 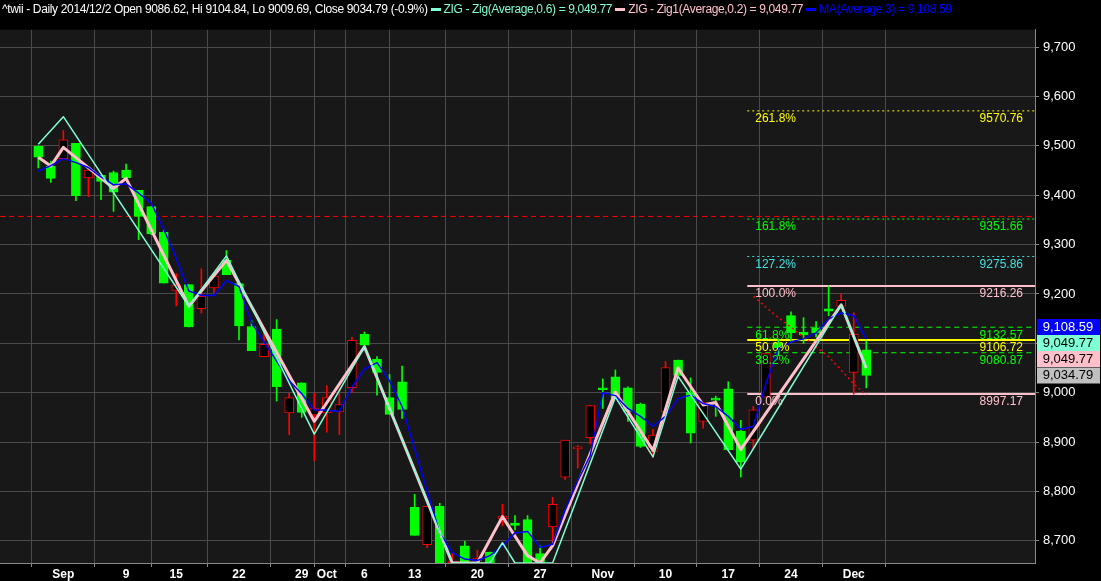 I want to click on y-tick-label: 9,300, so click(x=1059, y=244).